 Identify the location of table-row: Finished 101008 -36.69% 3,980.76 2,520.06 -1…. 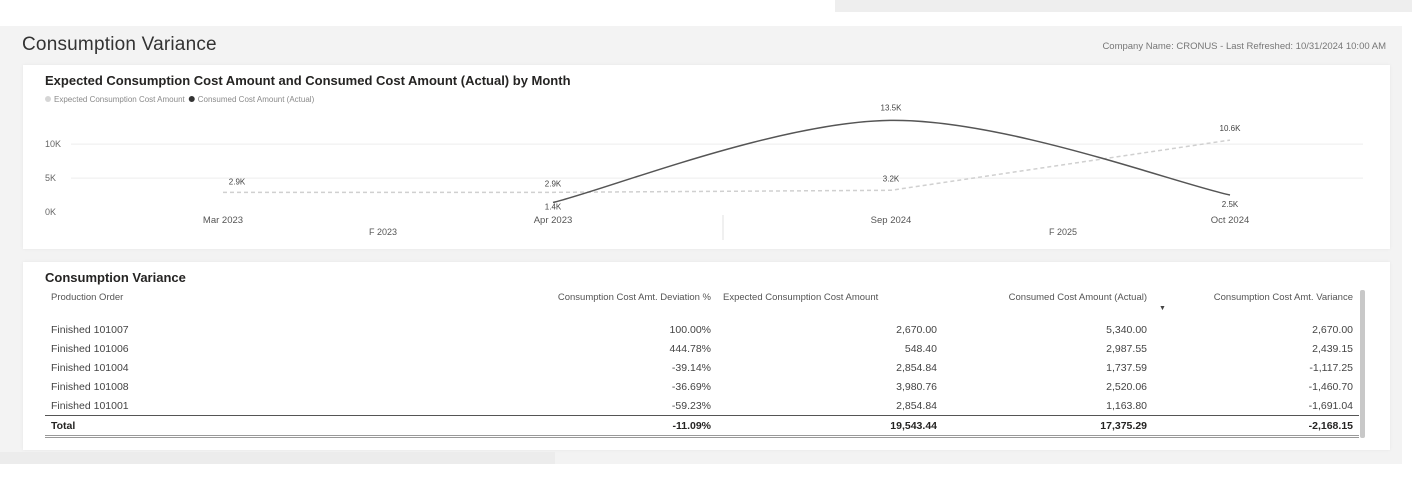
(702, 386).